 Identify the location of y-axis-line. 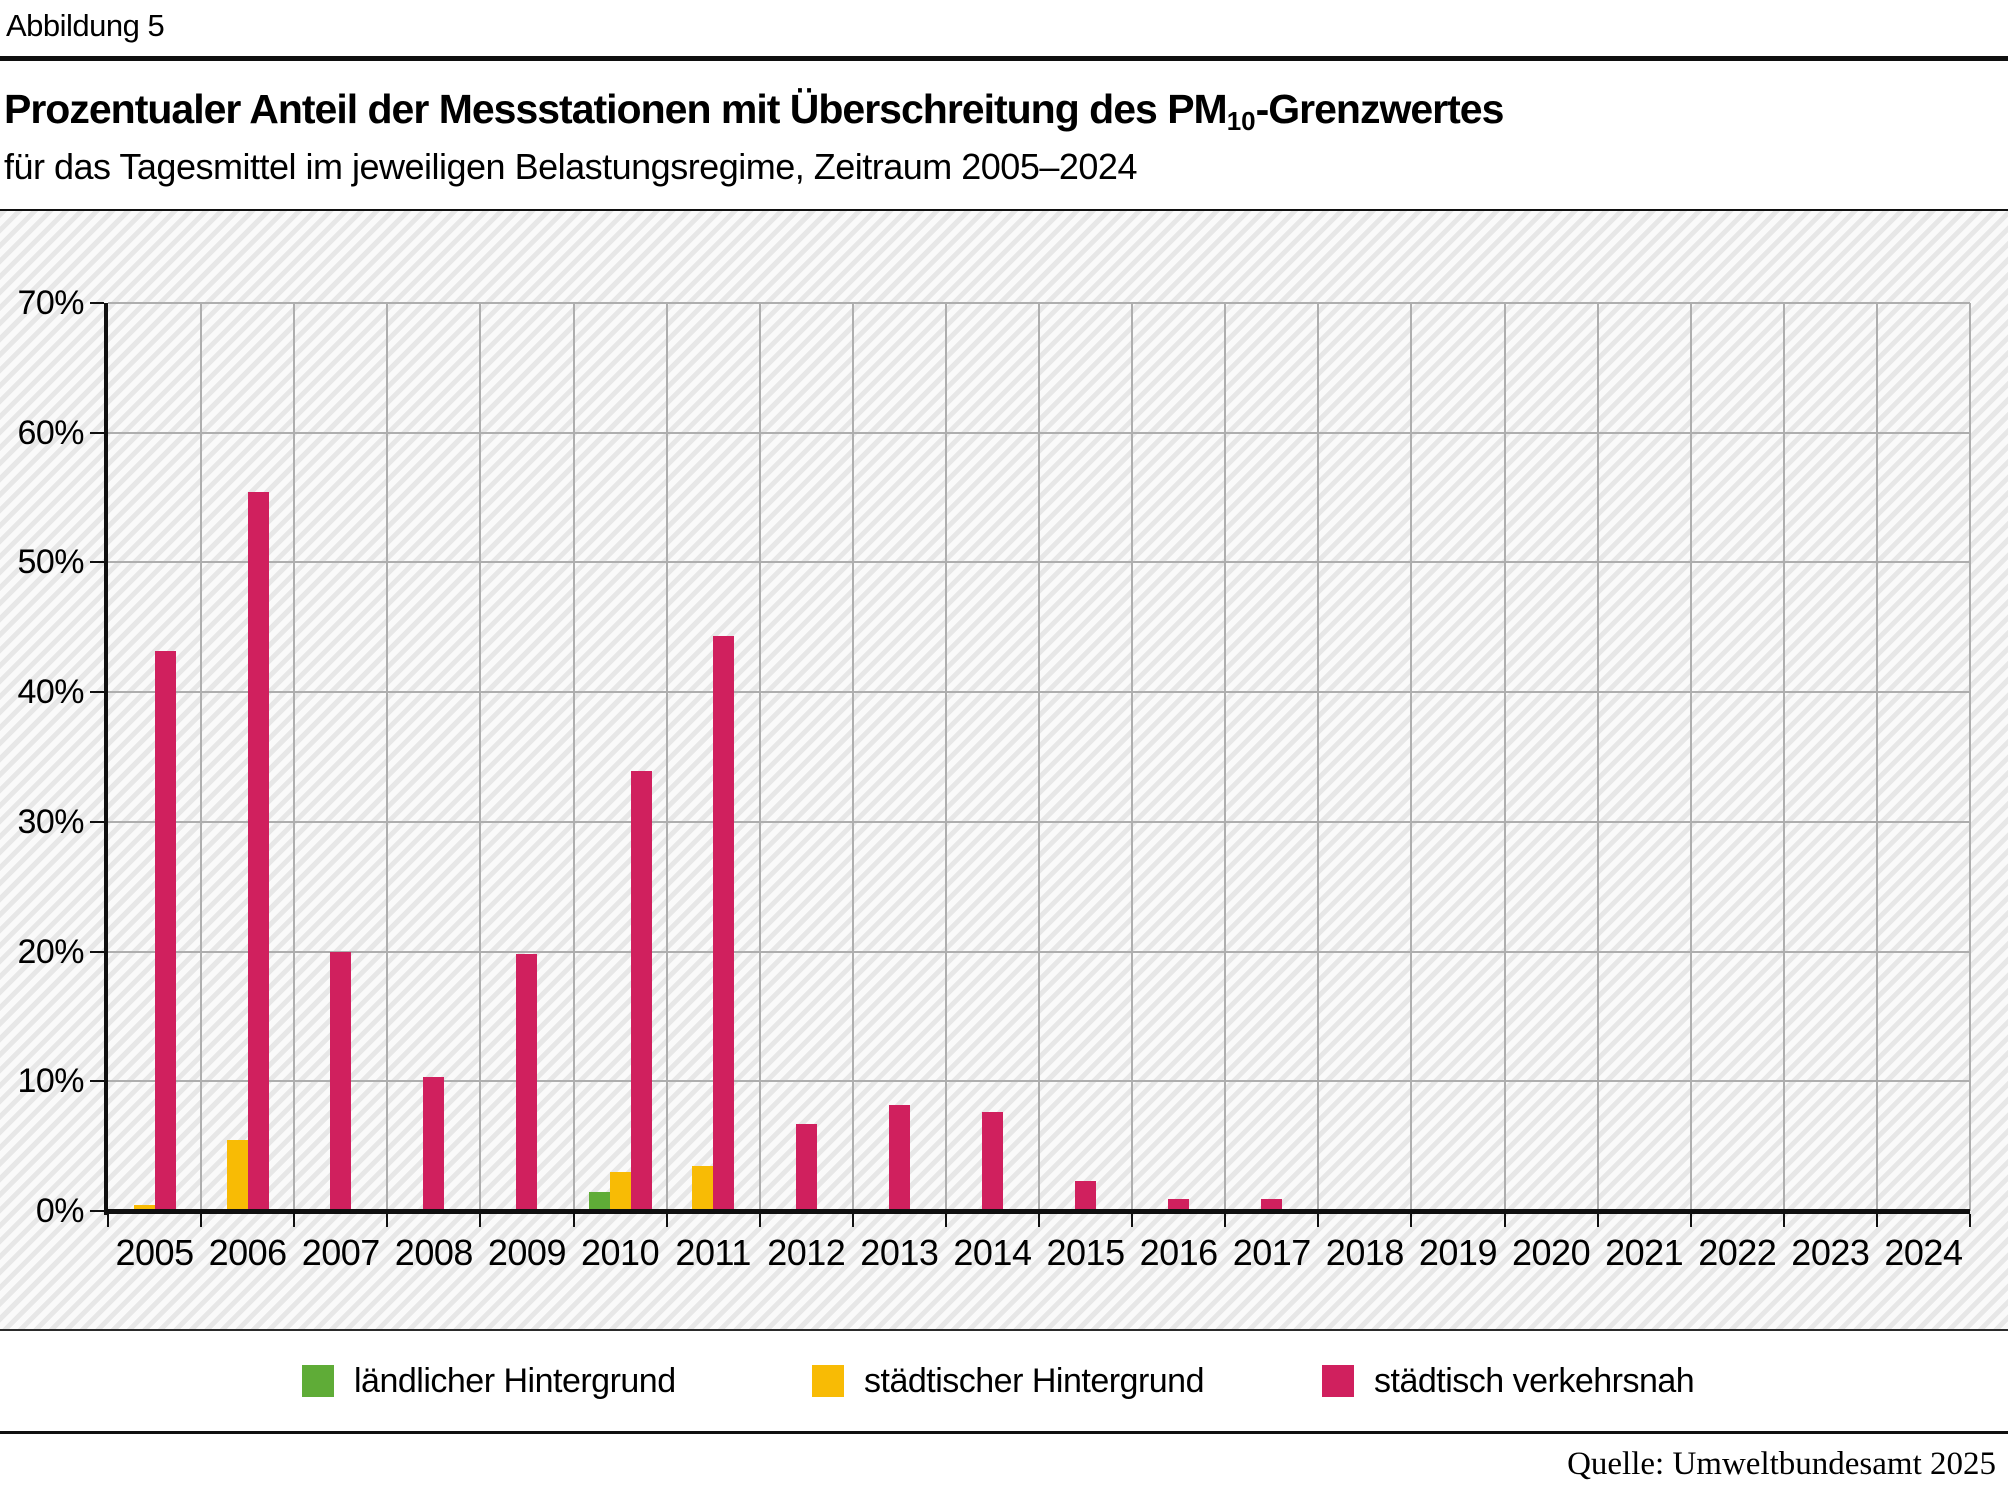
(106, 759).